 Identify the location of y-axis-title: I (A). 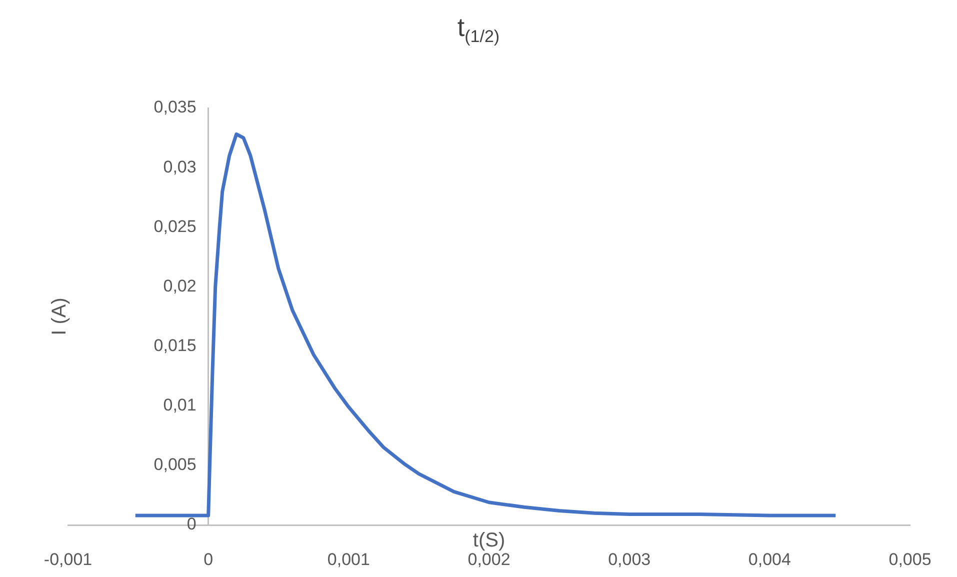
(59, 317).